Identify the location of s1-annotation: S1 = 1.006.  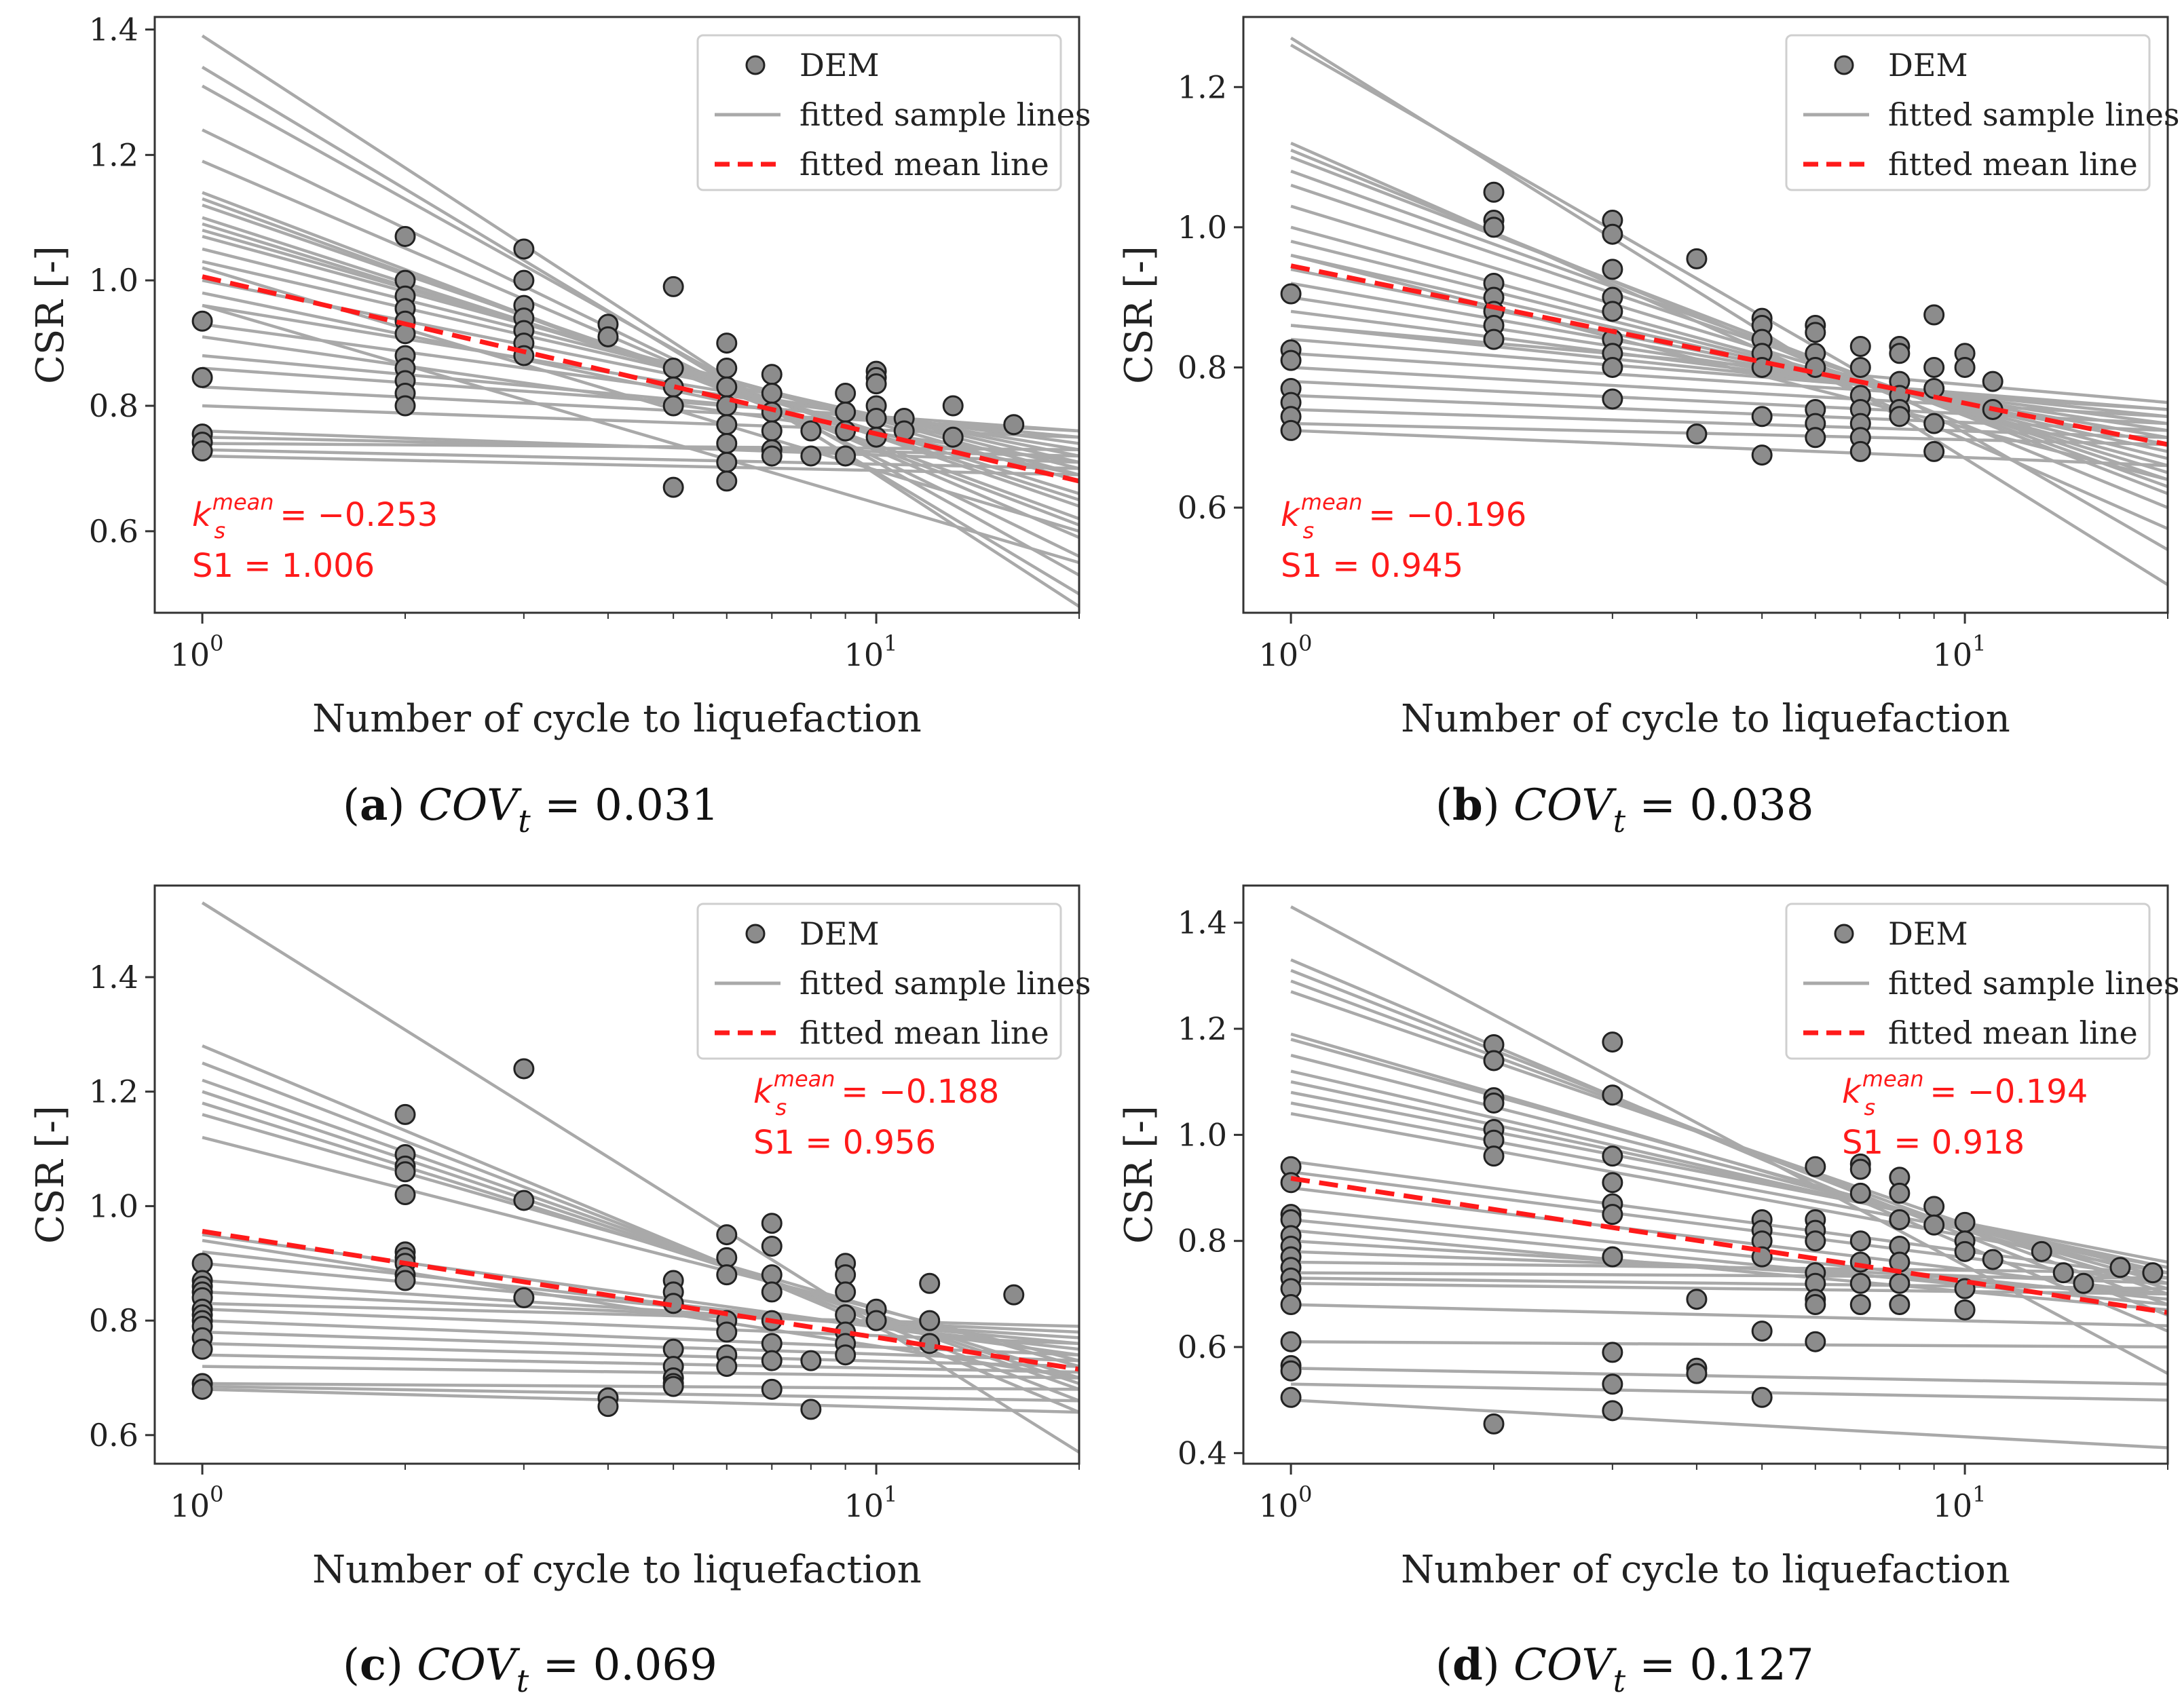
(283, 566).